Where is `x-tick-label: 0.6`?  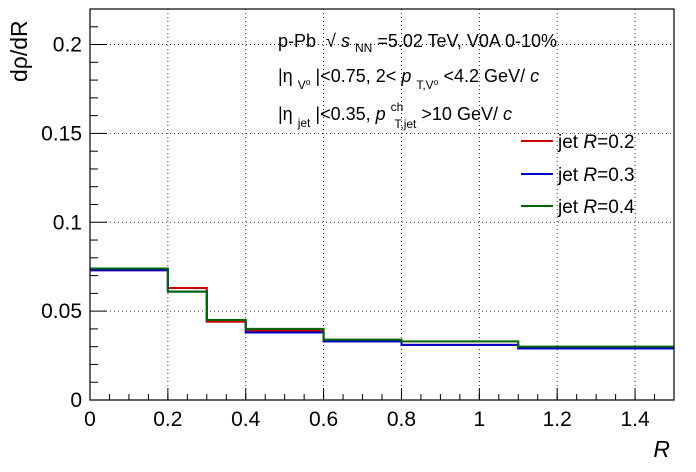 x-tick-label: 0.6 is located at coordinates (323, 419).